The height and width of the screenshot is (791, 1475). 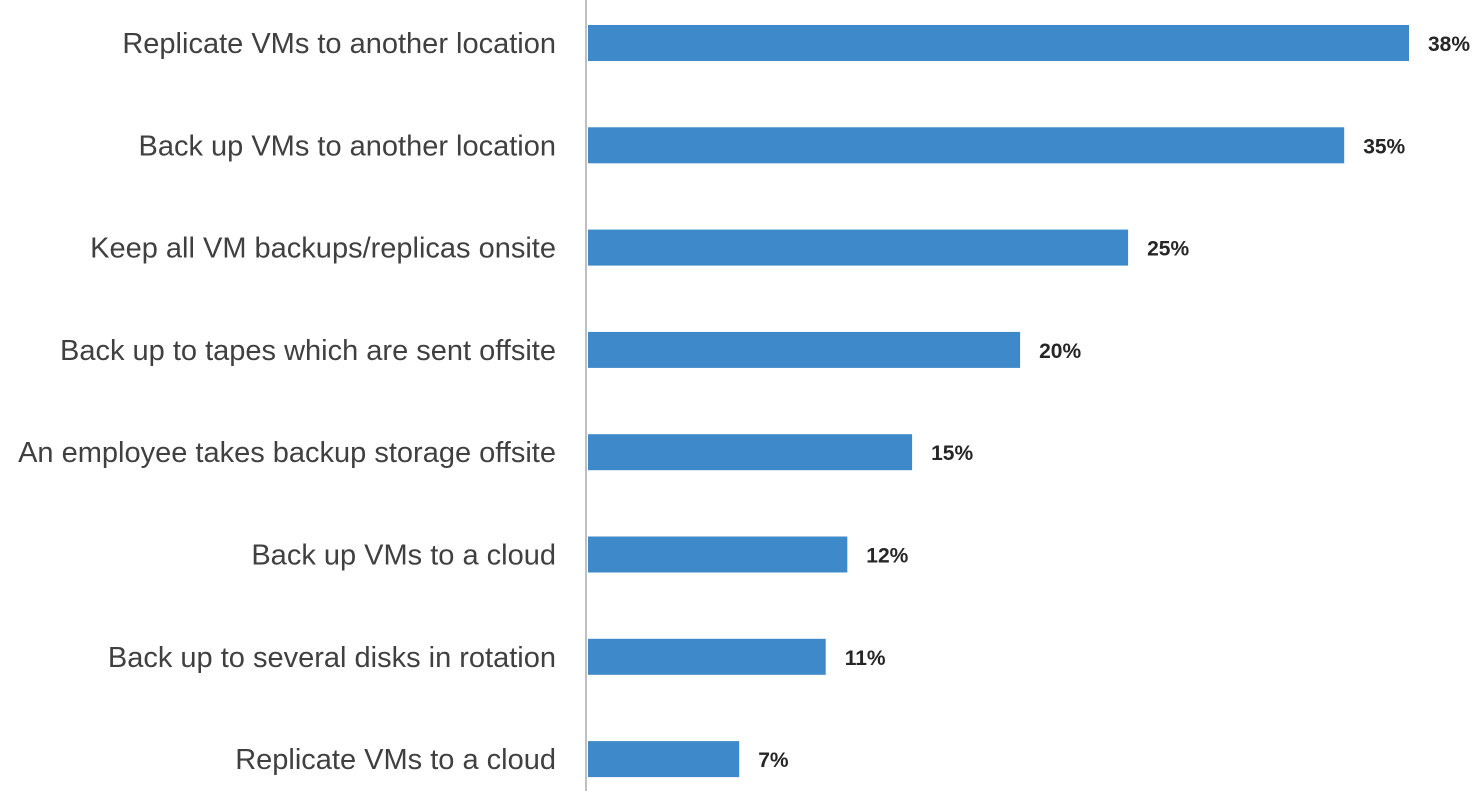 What do you see at coordinates (332, 658) in the screenshot?
I see `category-label: Back up to several disks in rotation` at bounding box center [332, 658].